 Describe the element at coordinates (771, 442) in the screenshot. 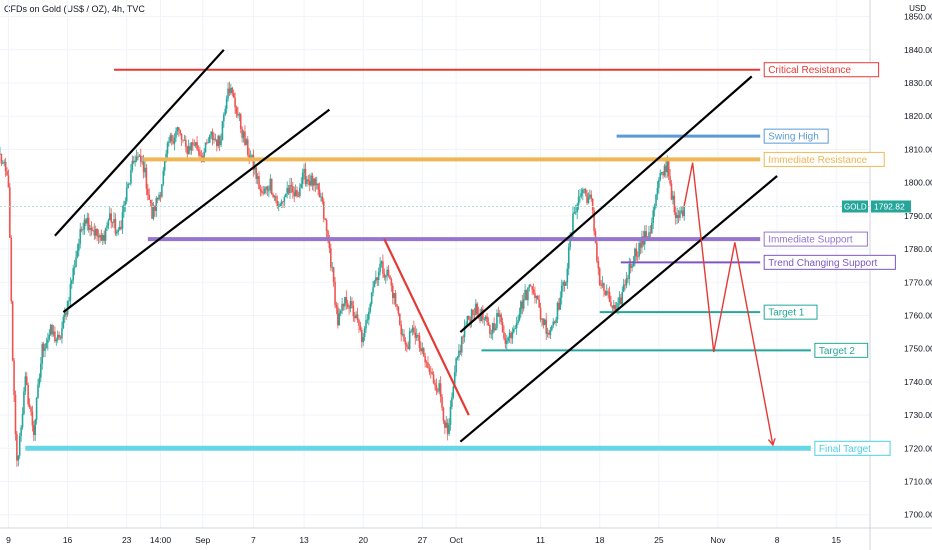

I see `projection-arrowhead` at that location.